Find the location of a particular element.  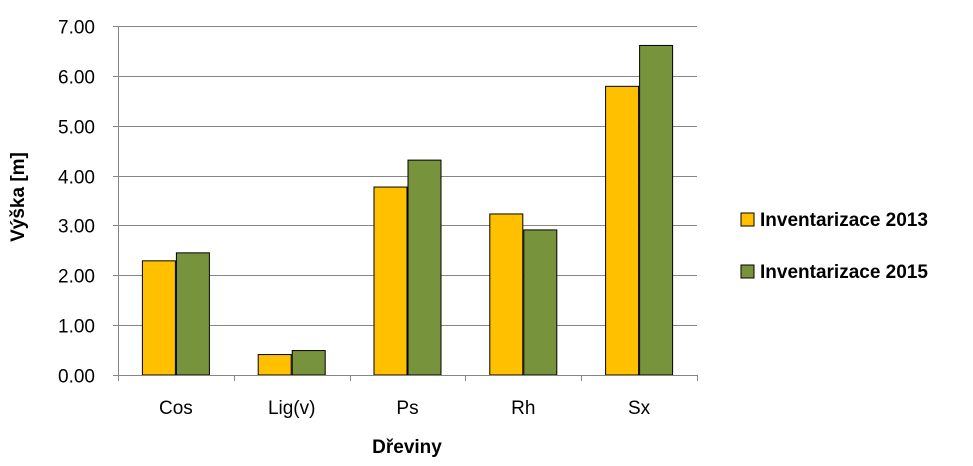

x-axis-title: Dřeviny is located at coordinates (407, 447).